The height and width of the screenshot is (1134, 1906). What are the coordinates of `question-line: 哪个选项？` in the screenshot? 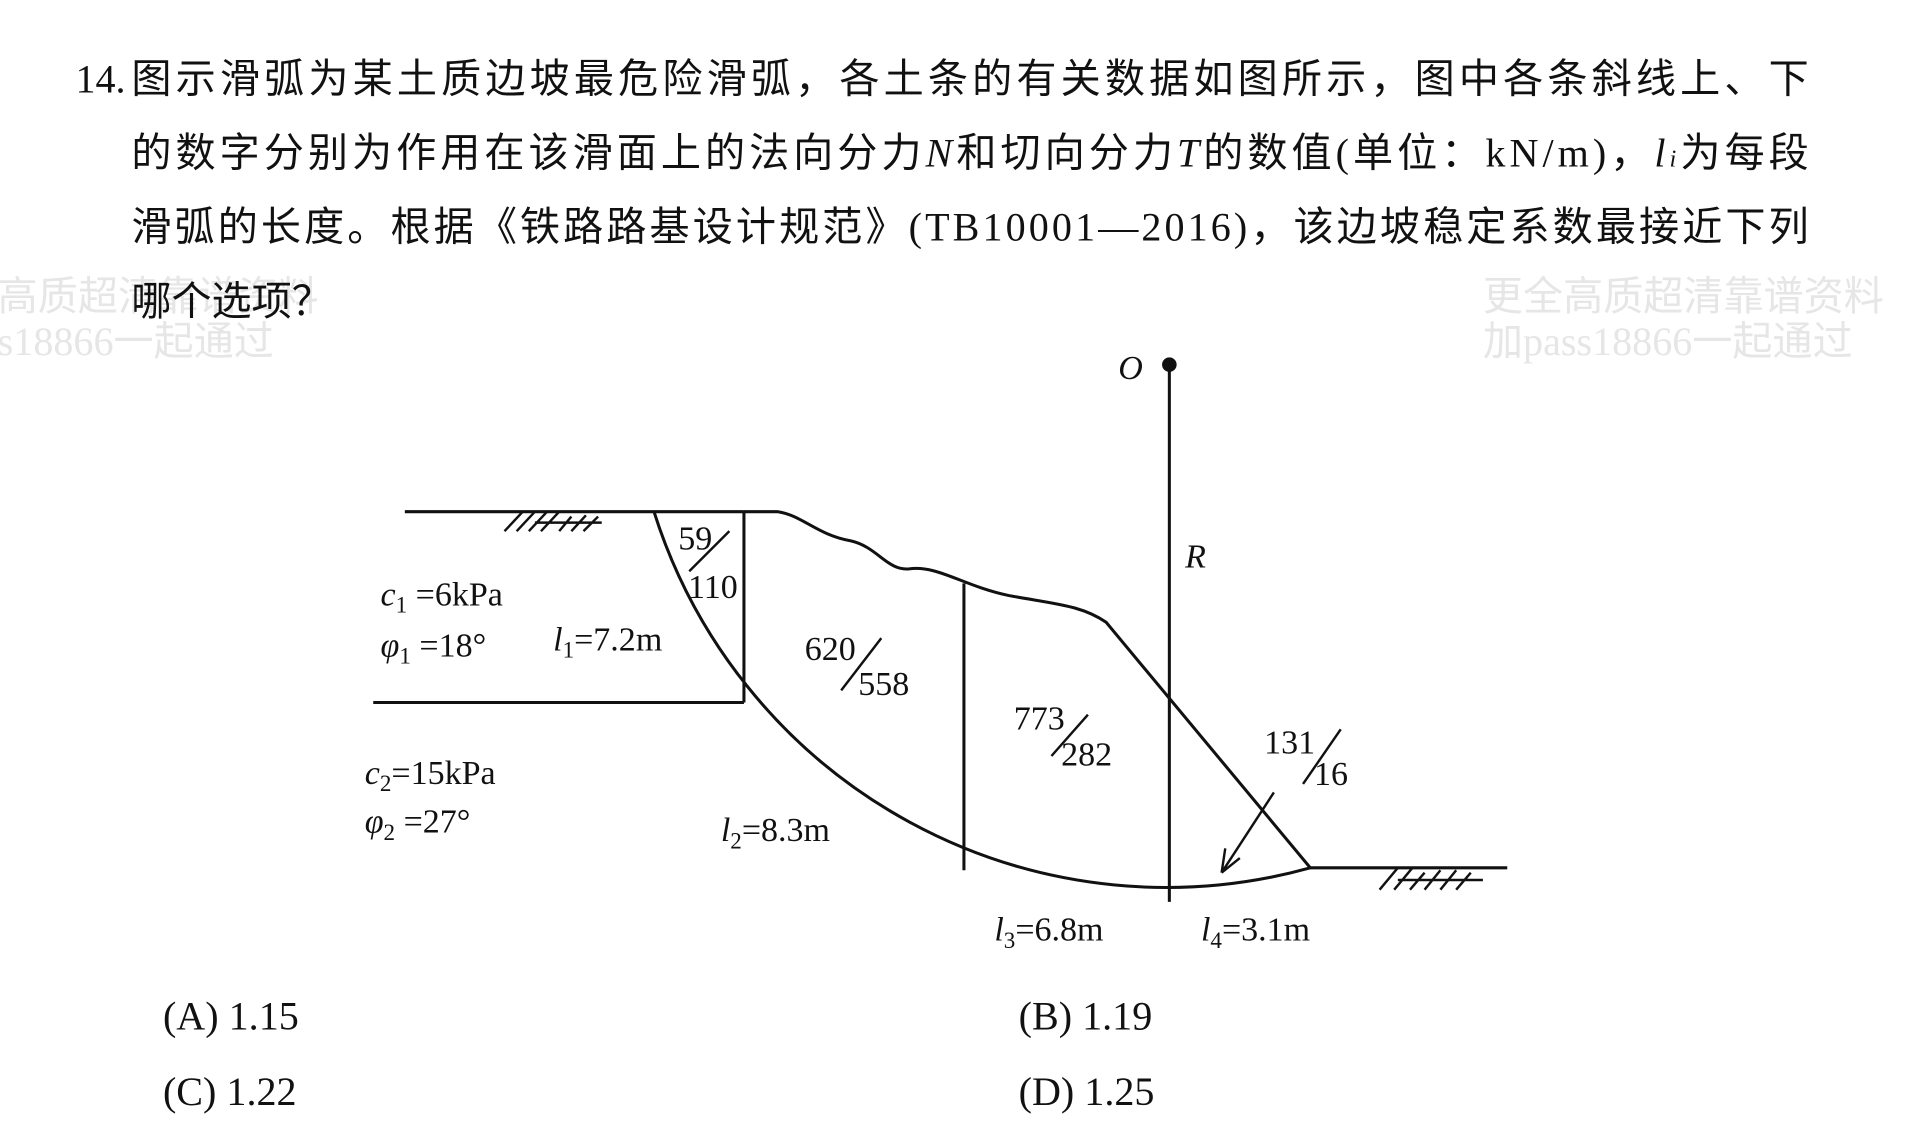 It's located at (231, 301).